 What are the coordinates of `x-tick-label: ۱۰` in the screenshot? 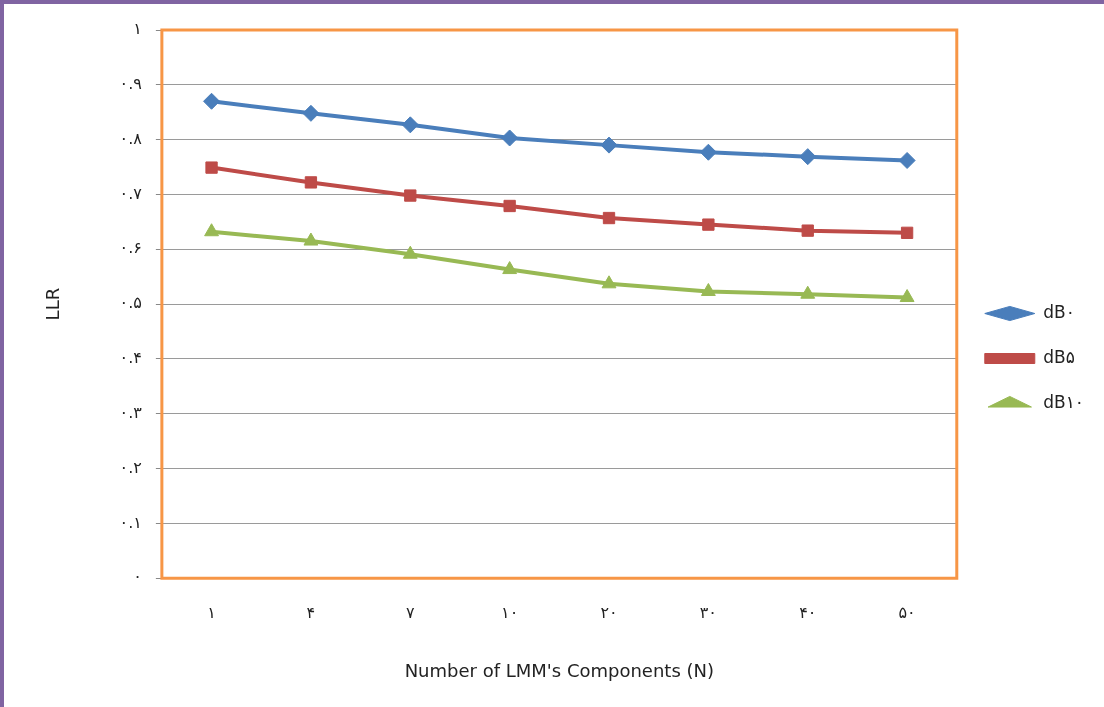 It's located at (510, 612).